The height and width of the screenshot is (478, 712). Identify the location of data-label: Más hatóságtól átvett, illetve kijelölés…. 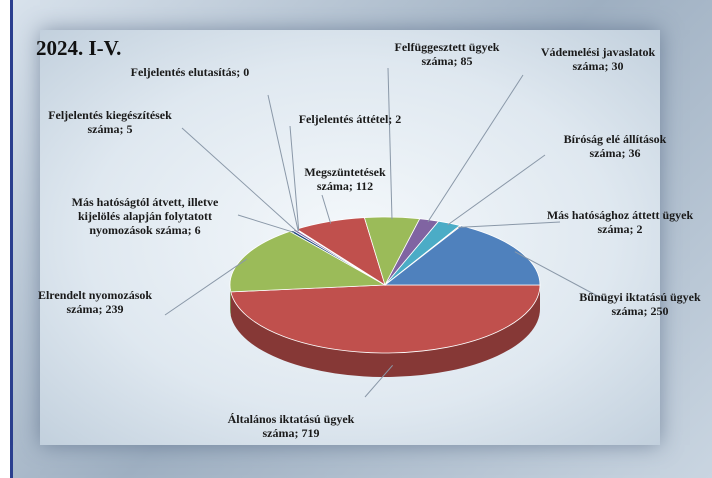
(145, 216).